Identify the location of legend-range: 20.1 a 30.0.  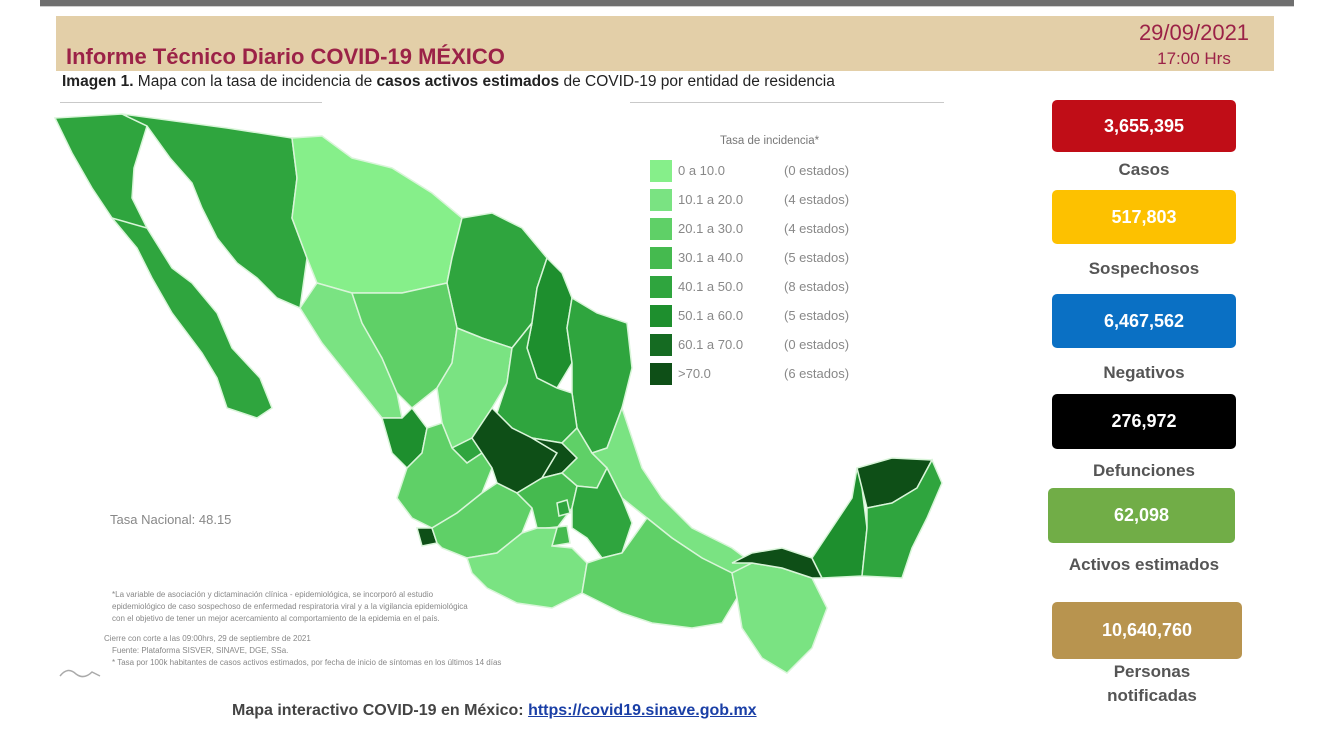
(711, 228).